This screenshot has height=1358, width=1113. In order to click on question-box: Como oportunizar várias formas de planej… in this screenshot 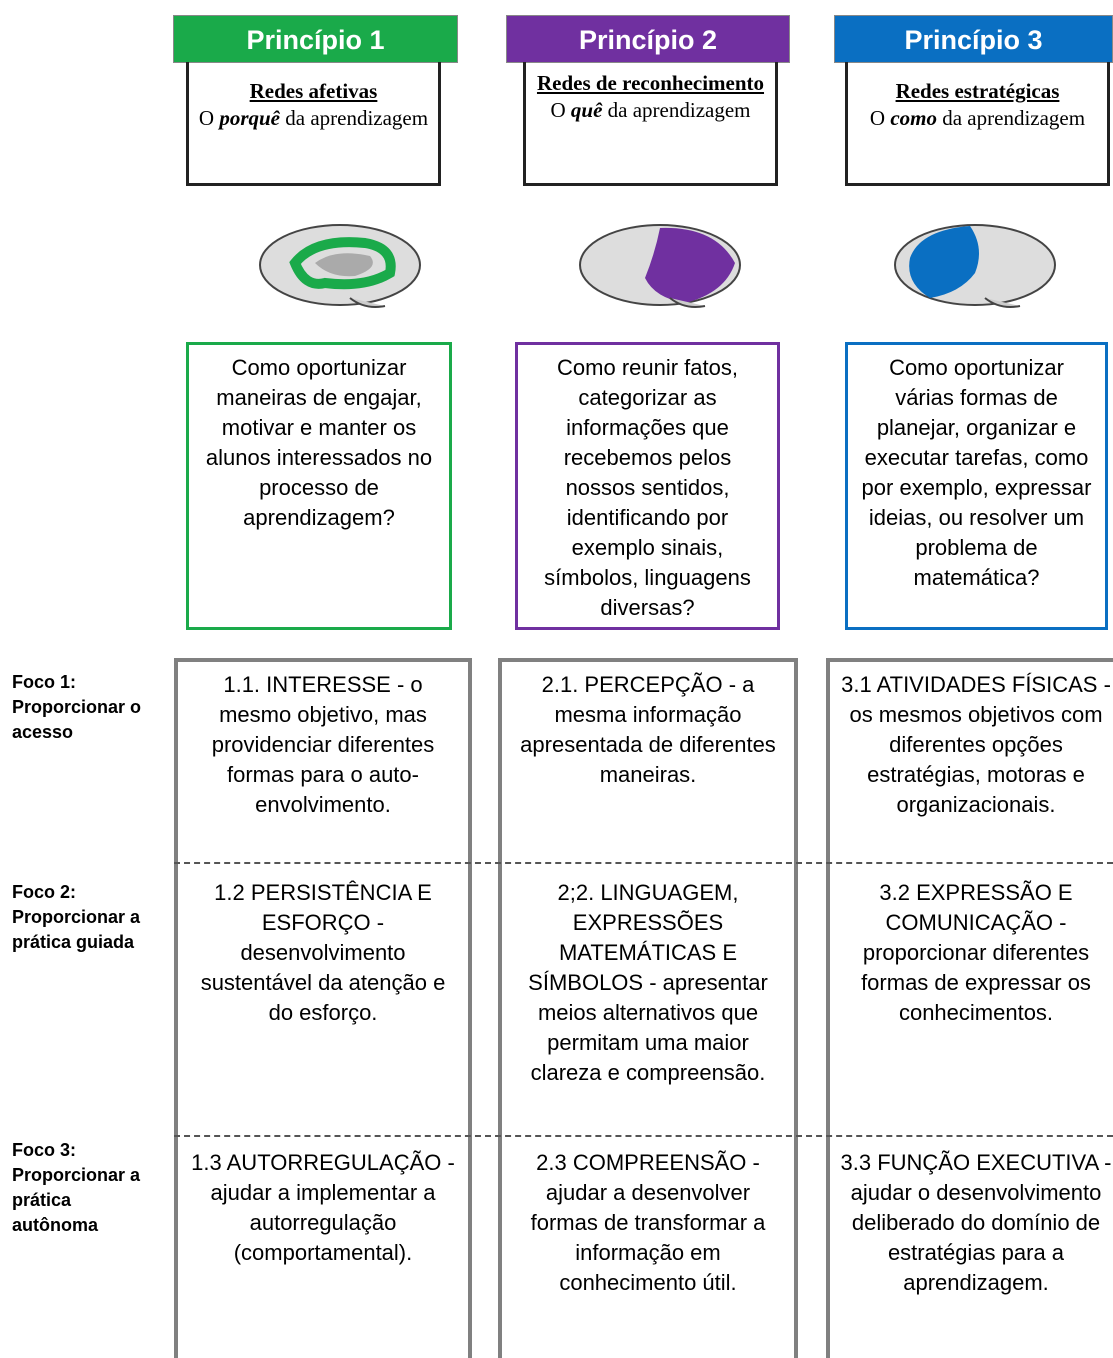, I will do `click(976, 486)`.